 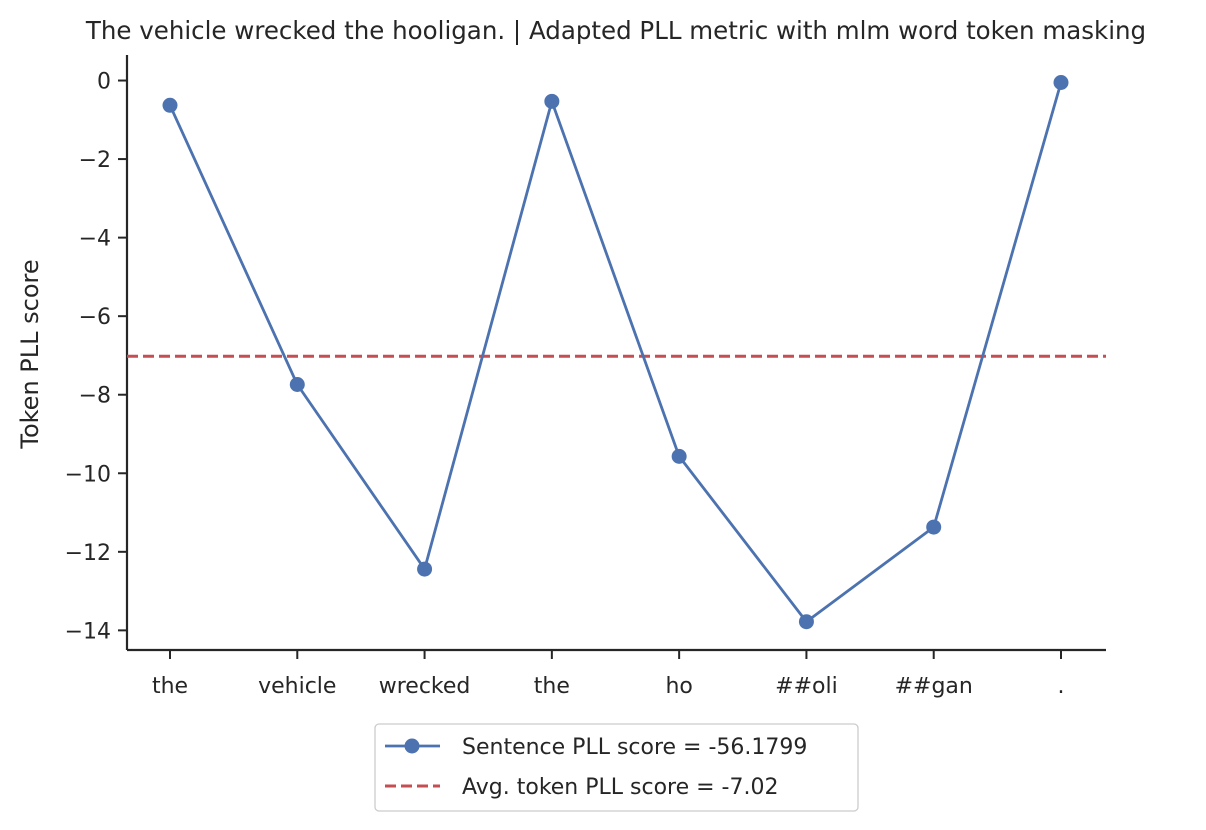 I want to click on y-tick-label: 0, so click(x=104, y=82).